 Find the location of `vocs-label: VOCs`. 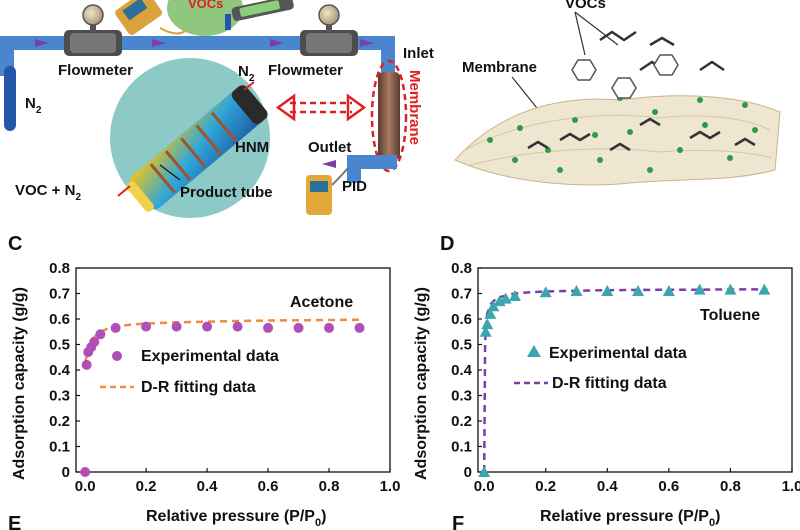

vocs-label: VOCs is located at coordinates (585, 6).